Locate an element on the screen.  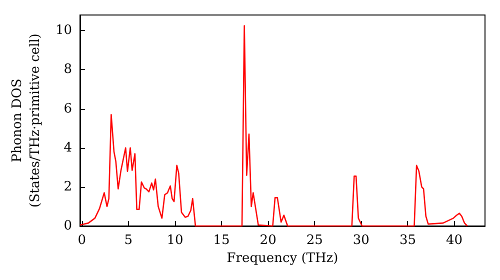
y-tick-label: 8 is located at coordinates (68, 70).